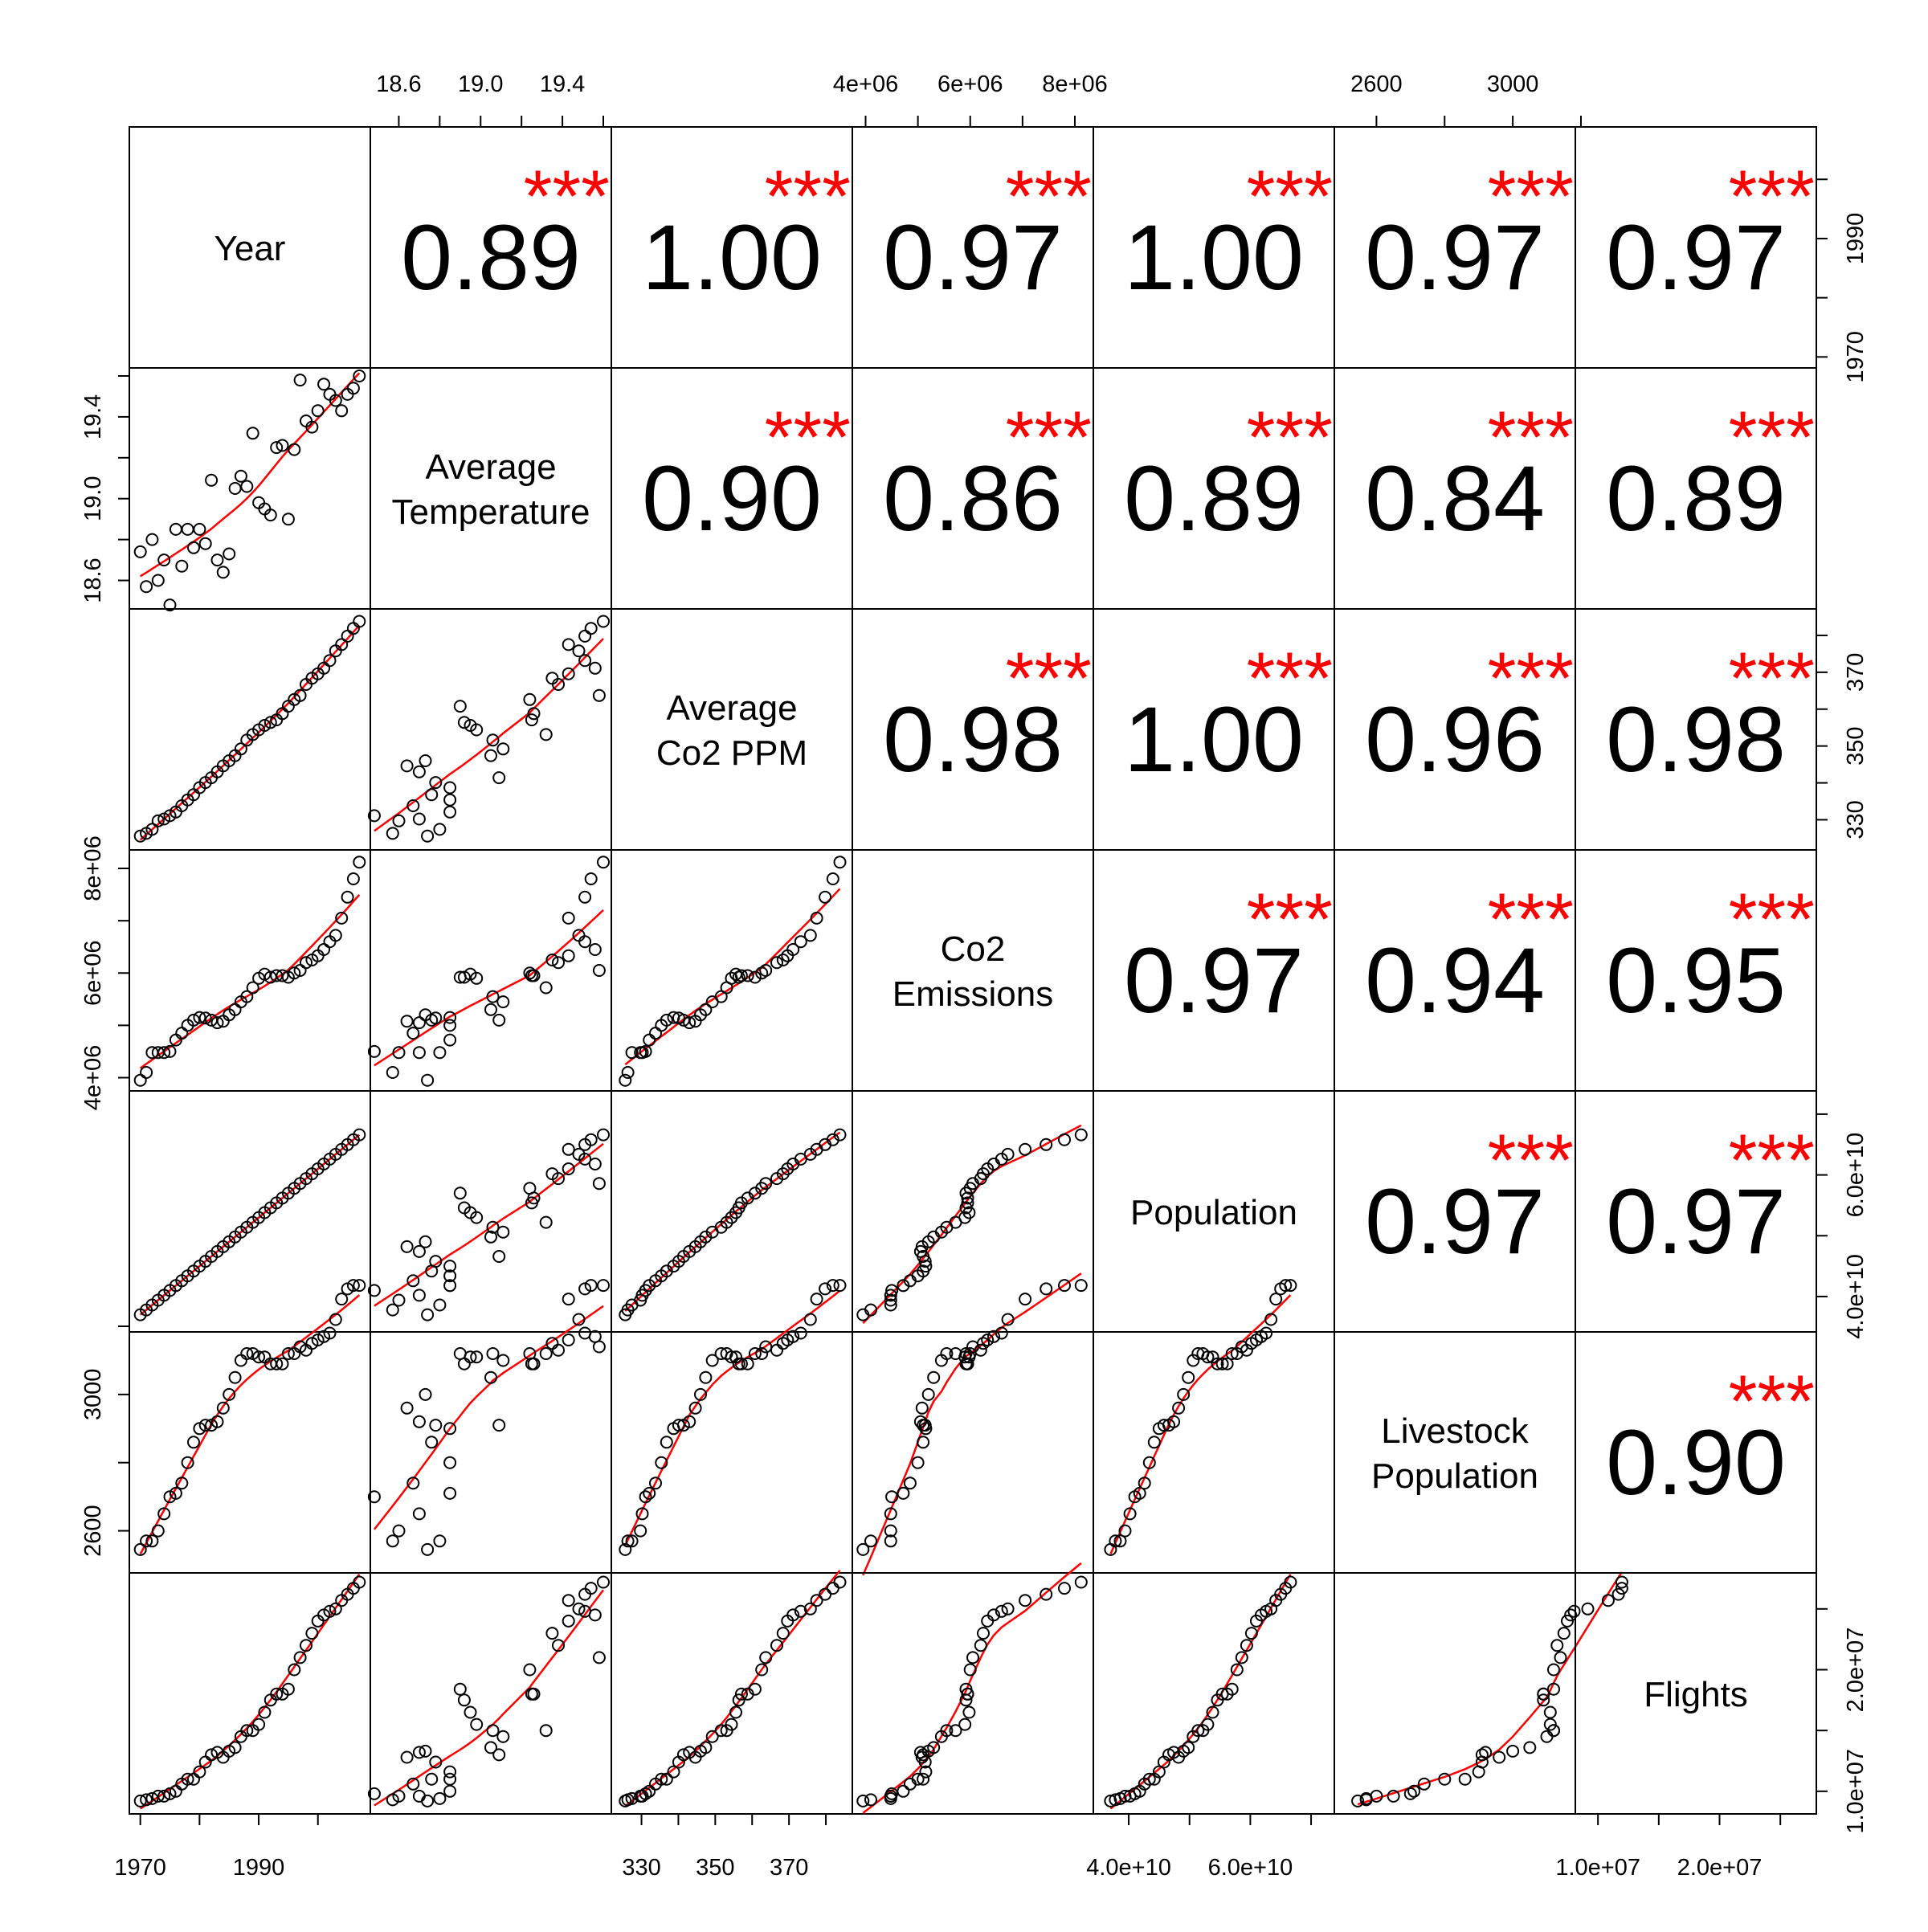 This screenshot has height=1932, width=1928. What do you see at coordinates (973, 1211) in the screenshot?
I see `panel-r4-c3` at bounding box center [973, 1211].